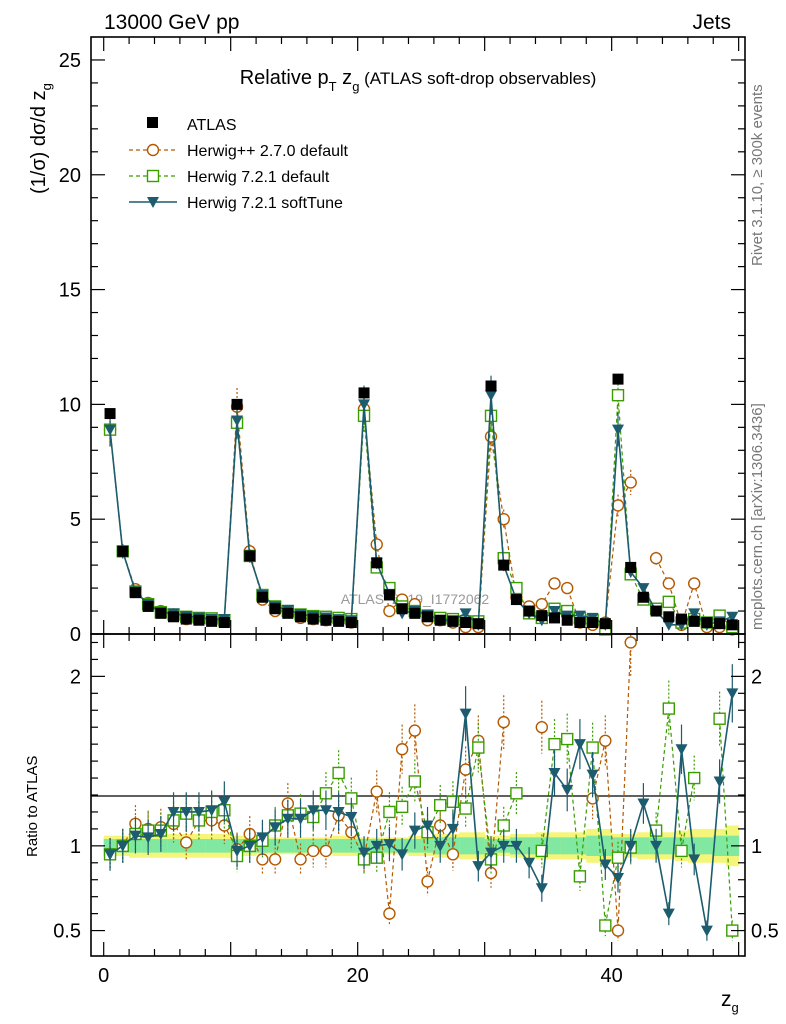  What do you see at coordinates (153, 202) in the screenshot?
I see `legend-marker-softtune` at bounding box center [153, 202].